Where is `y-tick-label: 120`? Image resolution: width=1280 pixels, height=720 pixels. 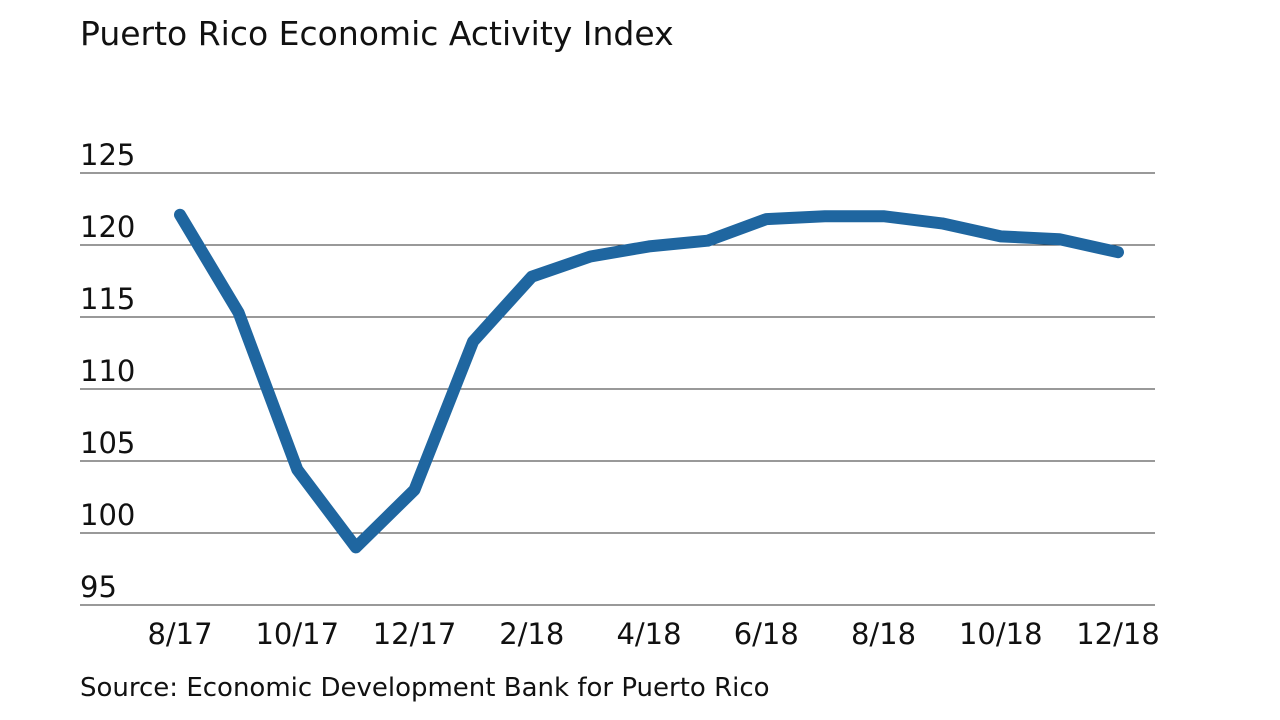 y-tick-label: 120 is located at coordinates (107, 227).